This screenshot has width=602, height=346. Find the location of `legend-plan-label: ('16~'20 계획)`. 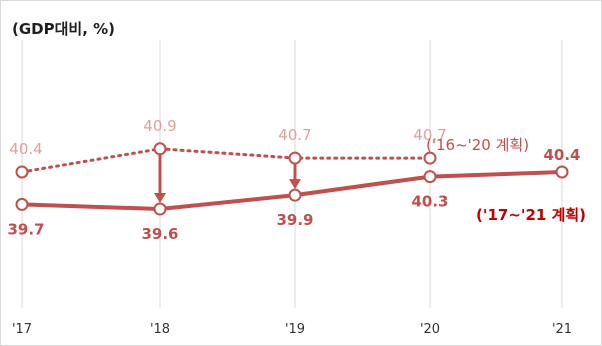

legend-plan-label: ('16~'20 계획) is located at coordinates (477, 145).